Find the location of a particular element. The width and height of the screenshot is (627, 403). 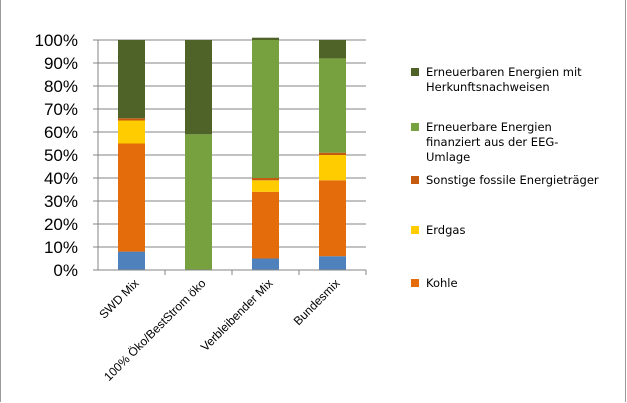

y-tick-label: 60% is located at coordinates (61, 132).